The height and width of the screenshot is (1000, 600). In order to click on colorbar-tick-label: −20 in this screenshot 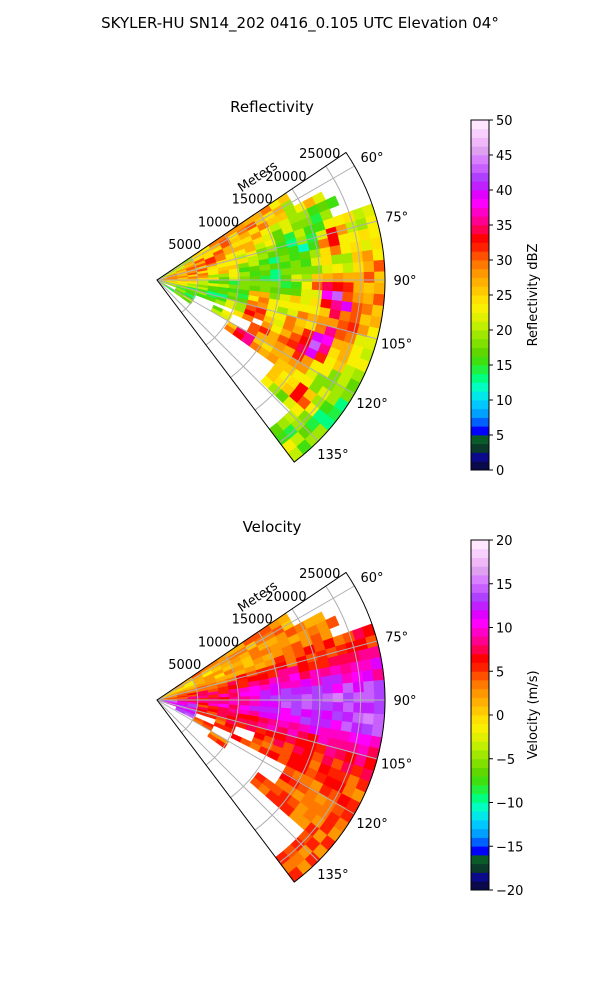, I will do `click(509, 891)`.